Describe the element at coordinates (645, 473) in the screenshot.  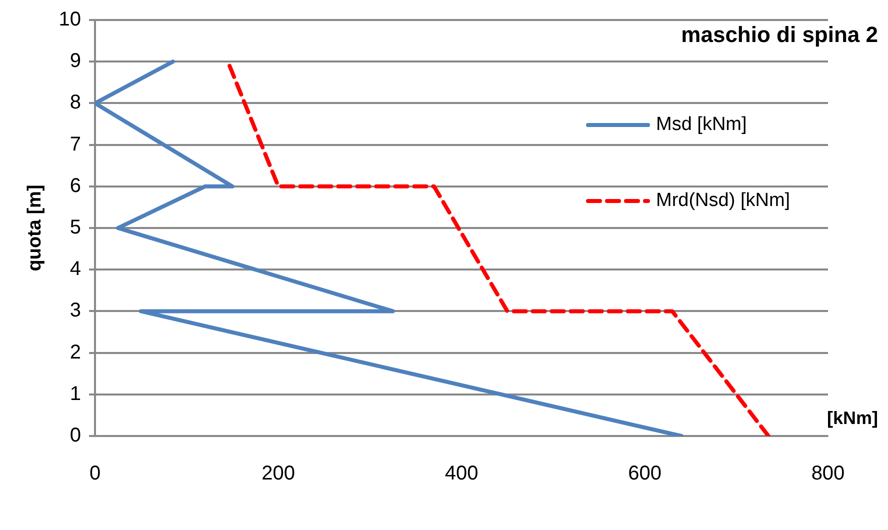
I see `x-tick-label: 600` at that location.